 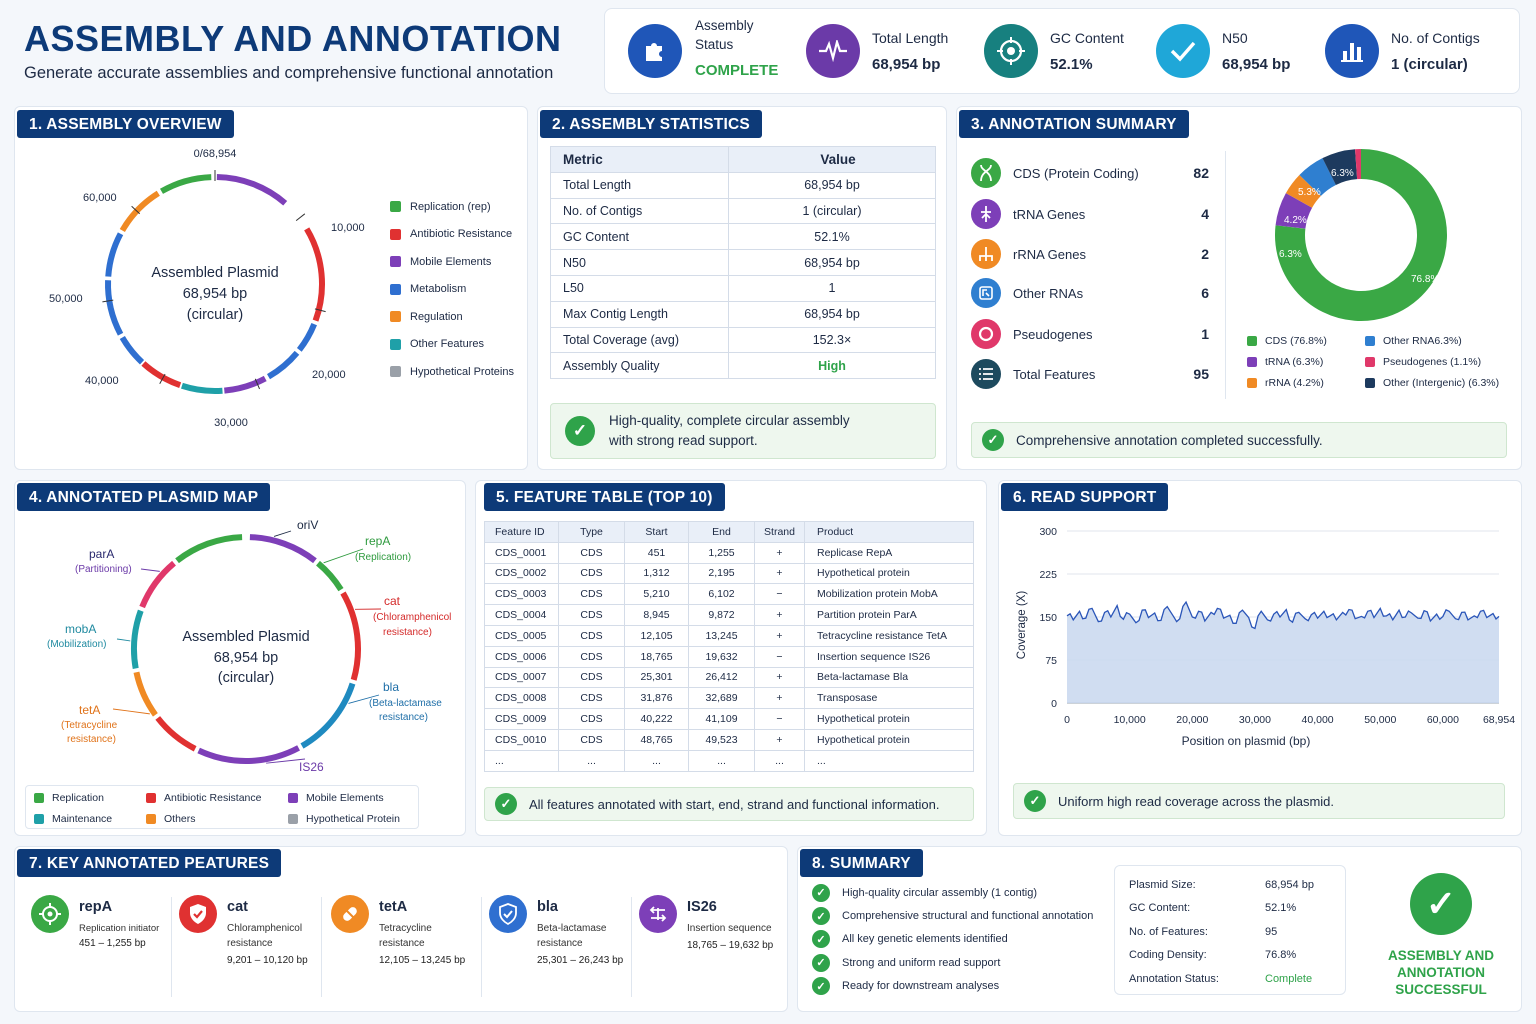 What do you see at coordinates (231, 423) in the screenshot?
I see `tick-label: 30,000` at bounding box center [231, 423].